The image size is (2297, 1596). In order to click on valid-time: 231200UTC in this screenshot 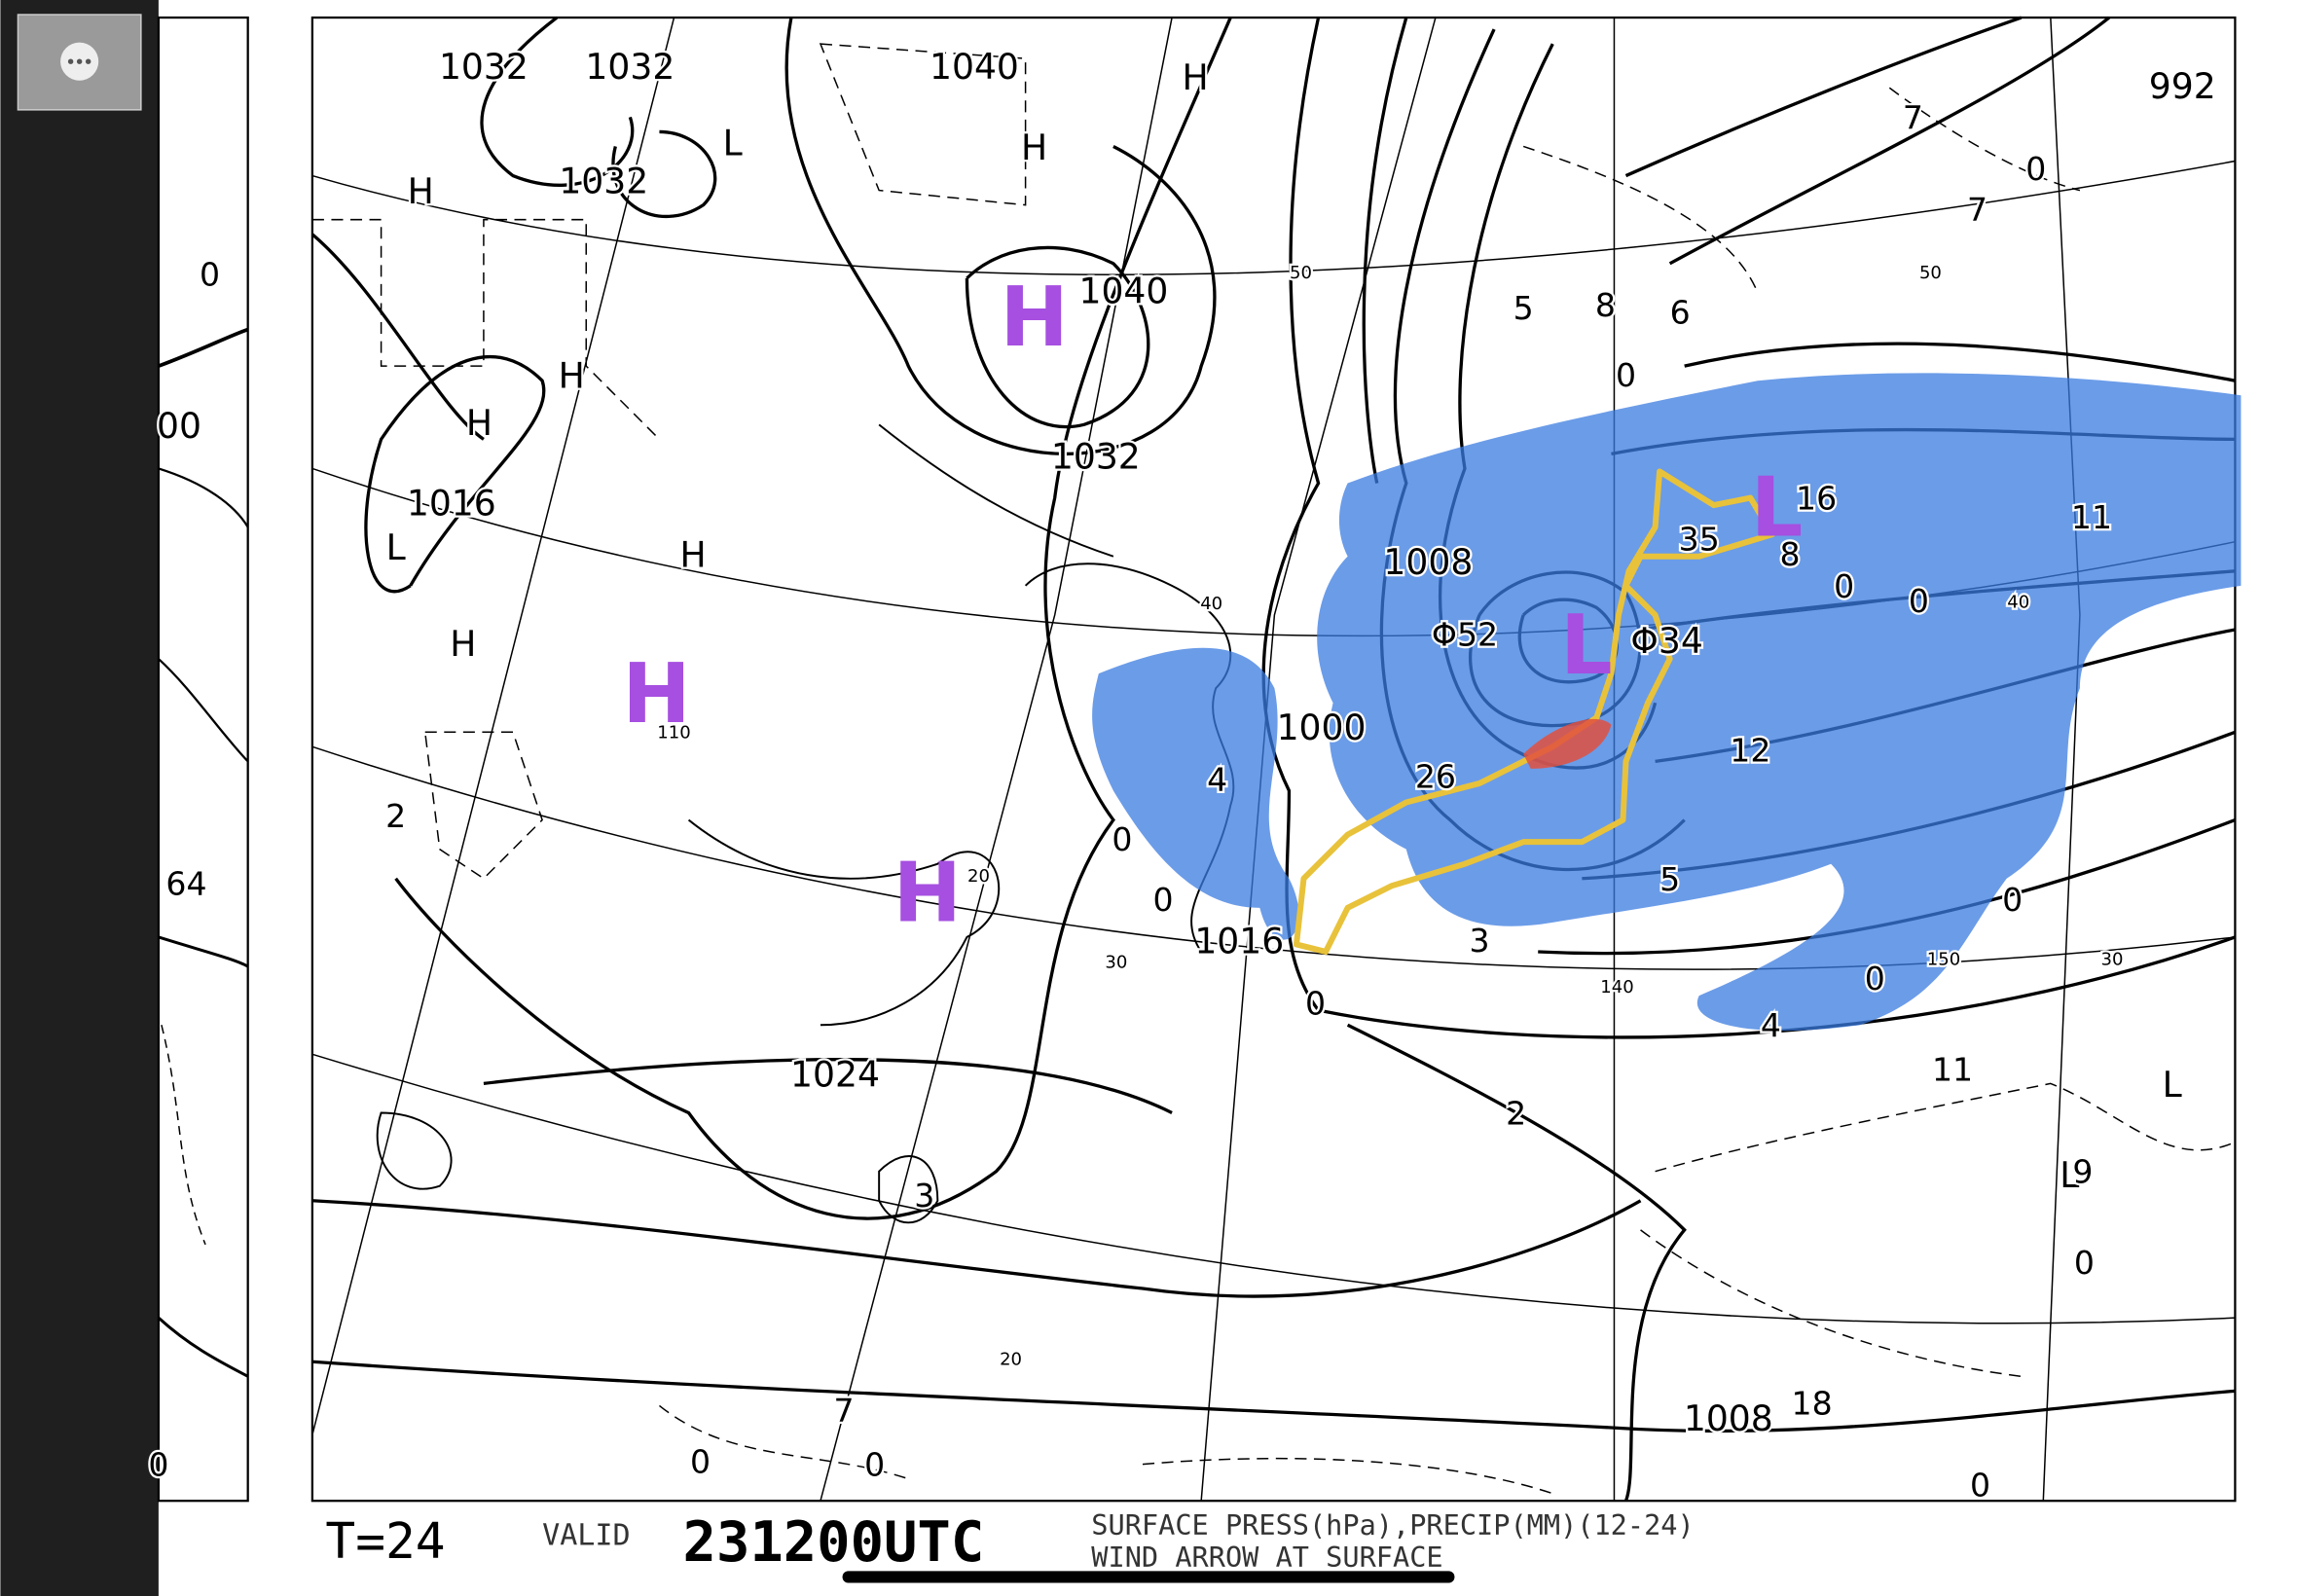, I will do `click(834, 1542)`.